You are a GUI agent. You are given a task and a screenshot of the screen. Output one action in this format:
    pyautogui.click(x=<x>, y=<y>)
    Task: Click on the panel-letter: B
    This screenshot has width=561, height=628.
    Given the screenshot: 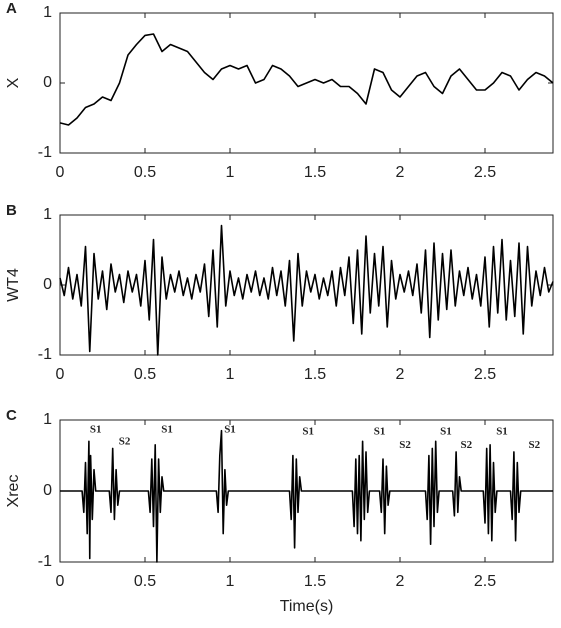 What is the action you would take?
    pyautogui.click(x=11, y=210)
    